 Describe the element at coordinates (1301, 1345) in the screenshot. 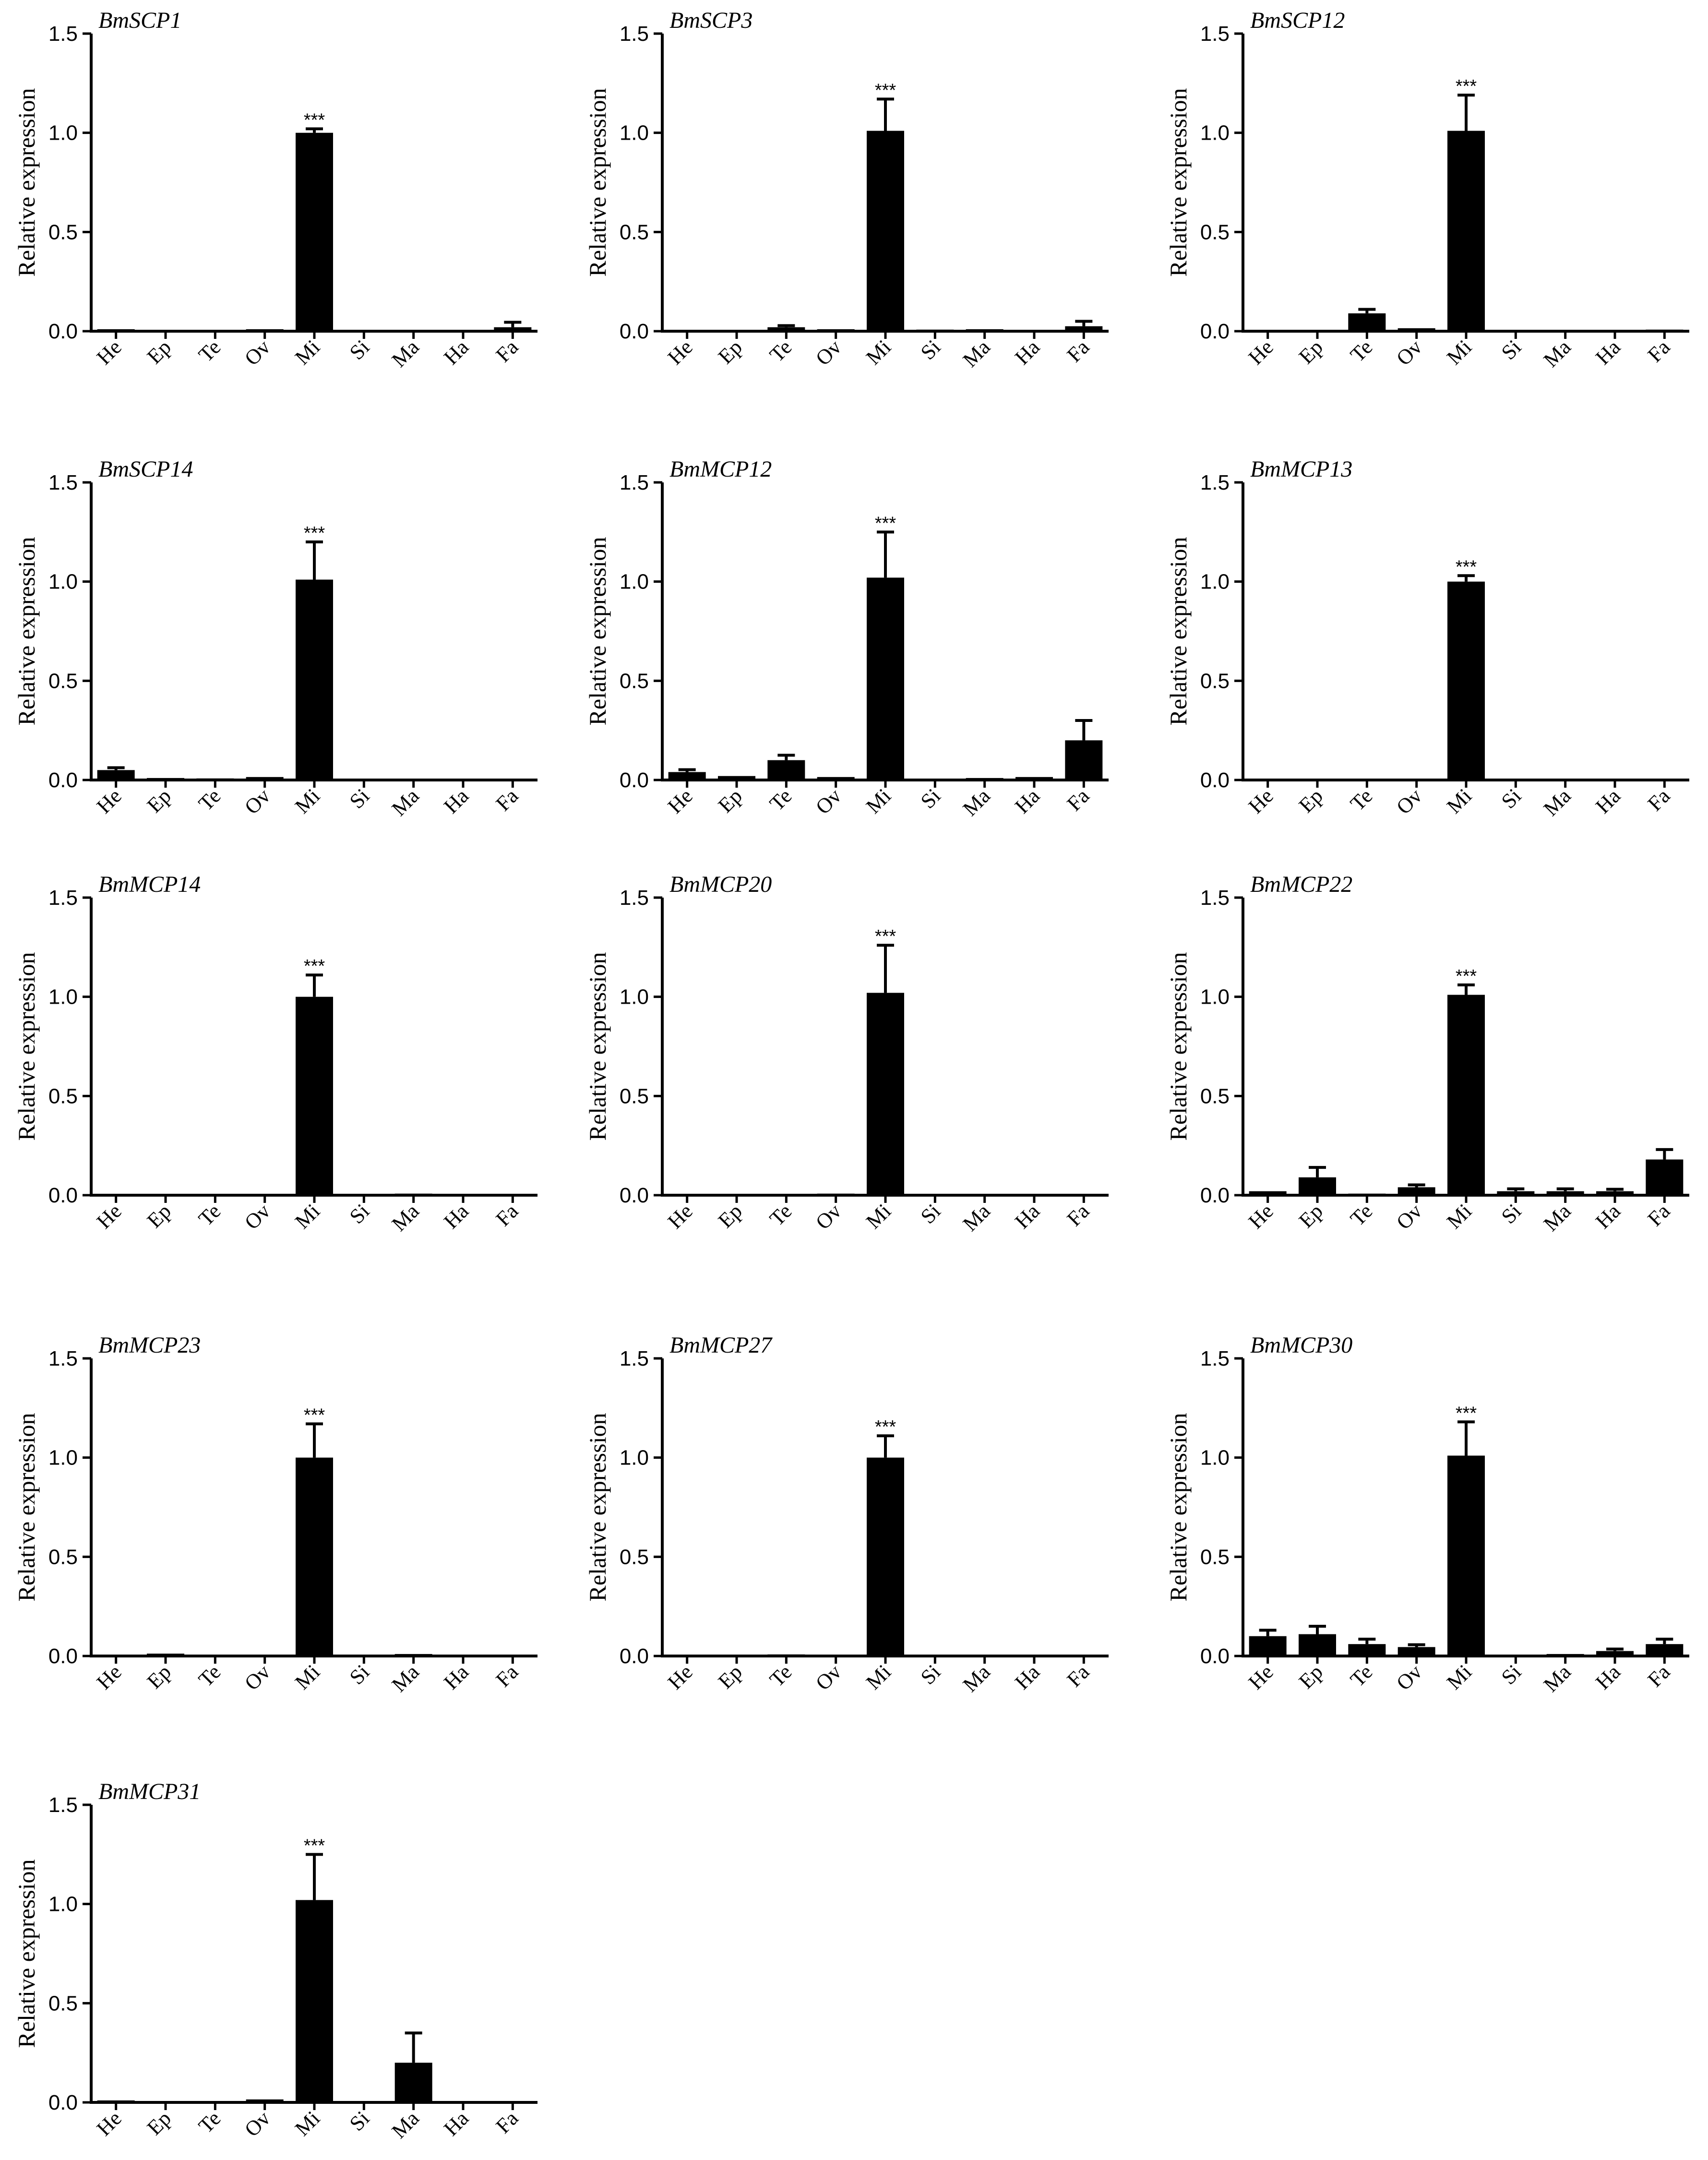

I see `chart-title: BmMCP30` at that location.